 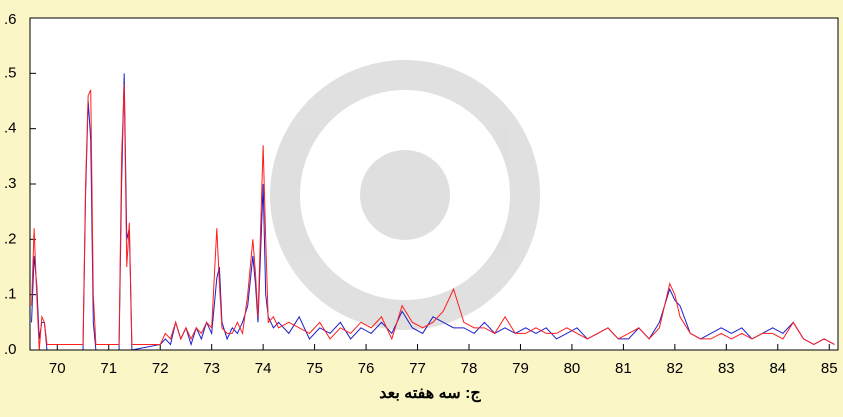 What do you see at coordinates (57, 368) in the screenshot?
I see `x-tick-label: 70` at bounding box center [57, 368].